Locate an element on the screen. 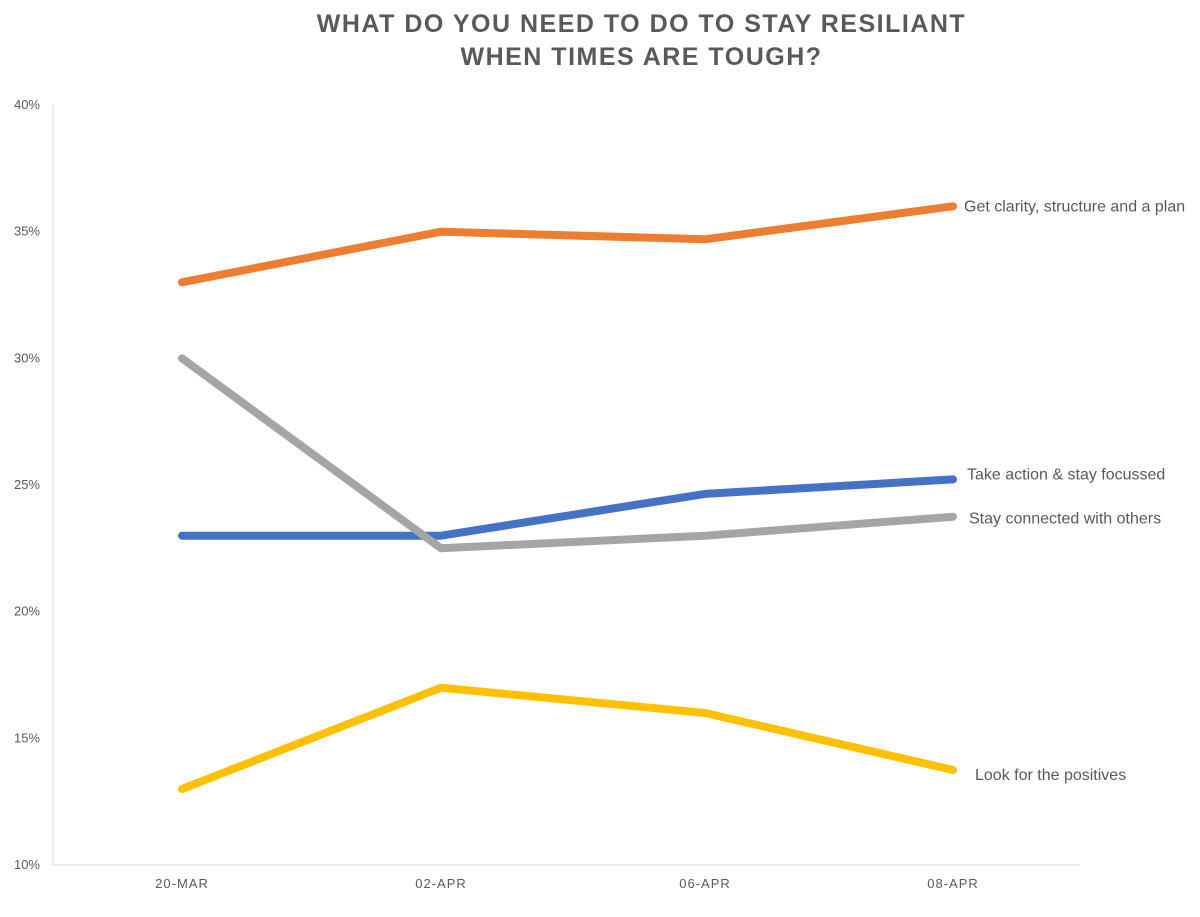 The height and width of the screenshot is (917, 1200). series-label: Take action & stay focussed is located at coordinates (1066, 474).